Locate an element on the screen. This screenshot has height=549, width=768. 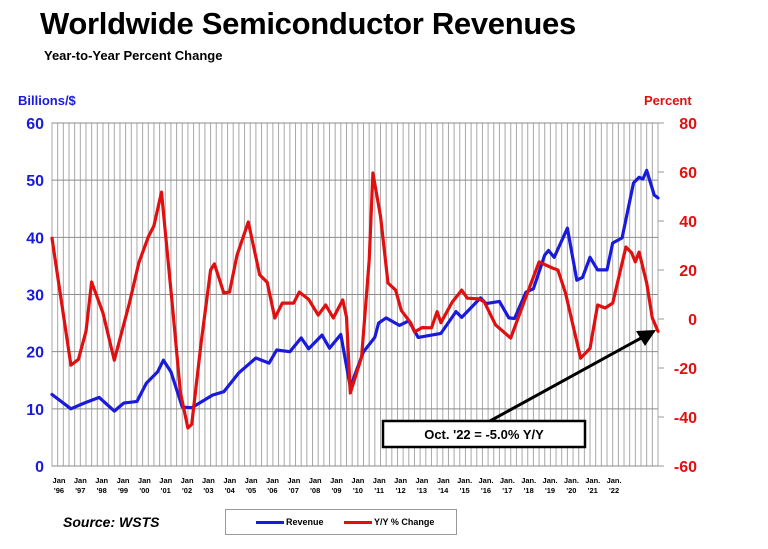
x-tick-label: Jan.'20 is located at coordinates (571, 485).